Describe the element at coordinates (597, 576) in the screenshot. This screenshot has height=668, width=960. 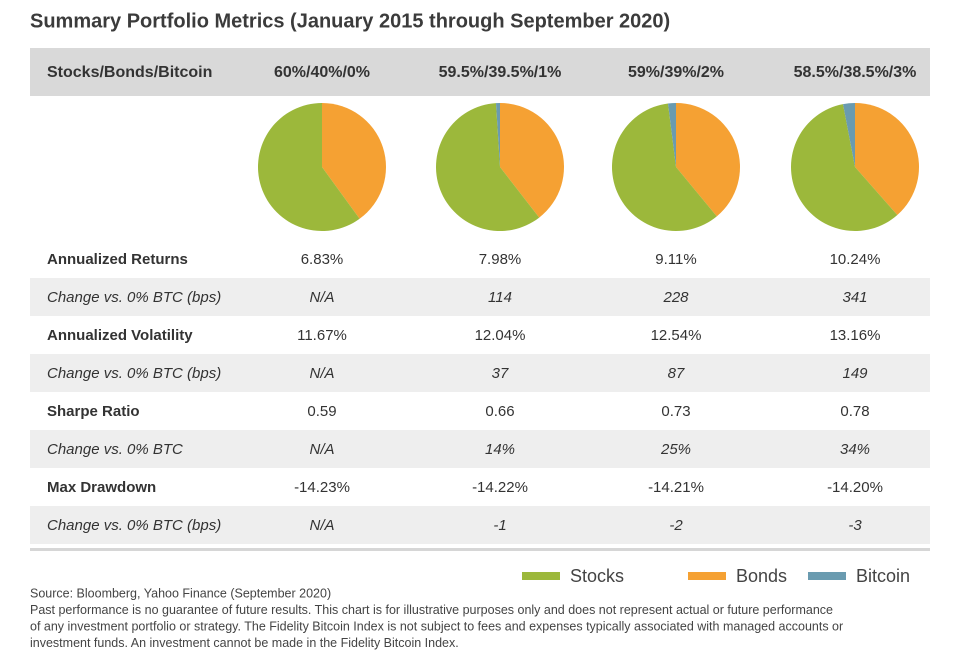
I see `legend-label: Stocks` at that location.